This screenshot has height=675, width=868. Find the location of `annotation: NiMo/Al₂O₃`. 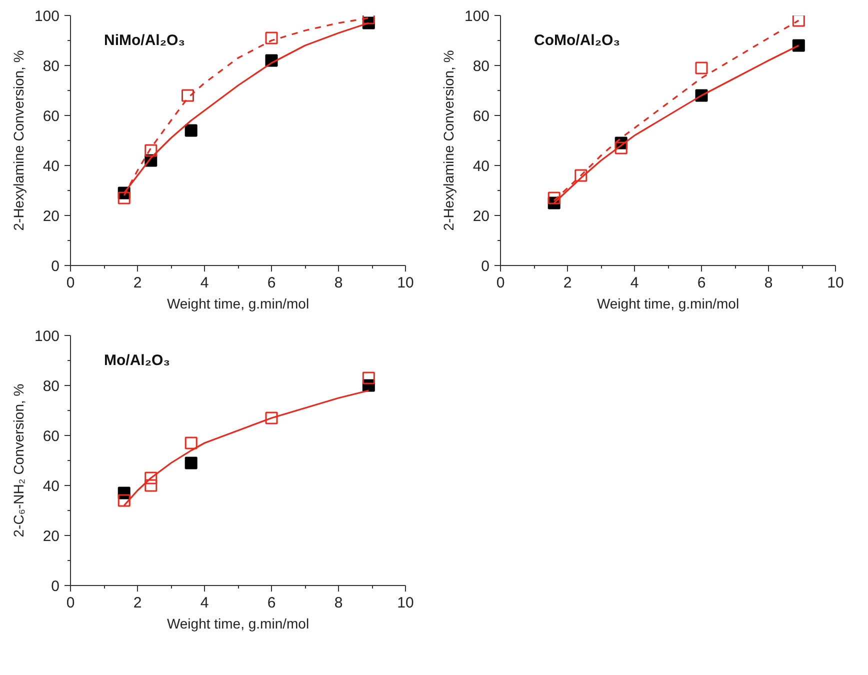

annotation: NiMo/Al₂O₃ is located at coordinates (145, 40).